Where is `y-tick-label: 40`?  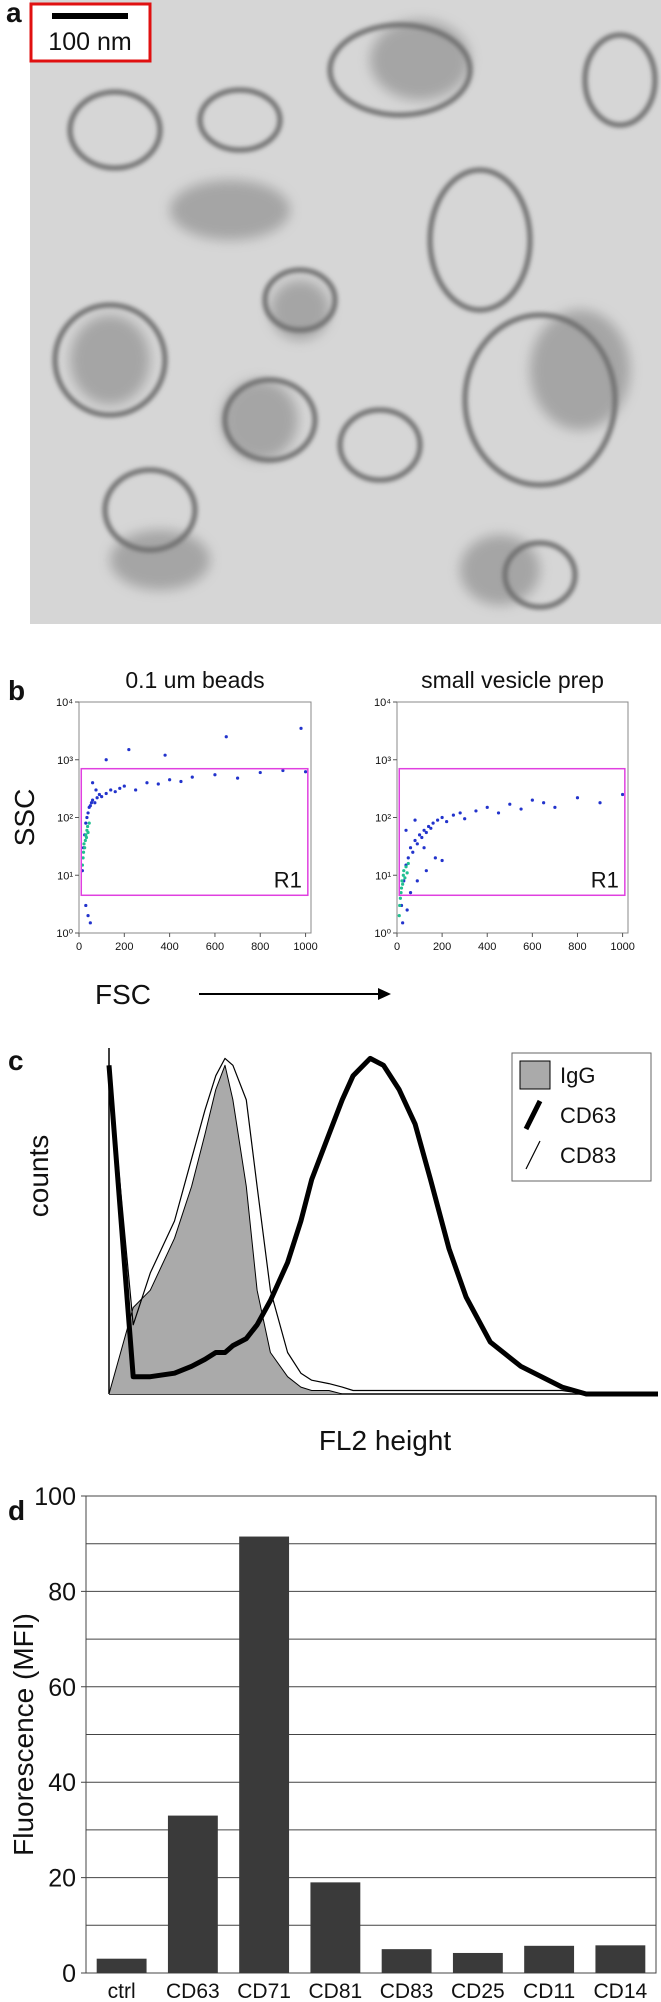 y-tick-label: 40 is located at coordinates (62, 1783).